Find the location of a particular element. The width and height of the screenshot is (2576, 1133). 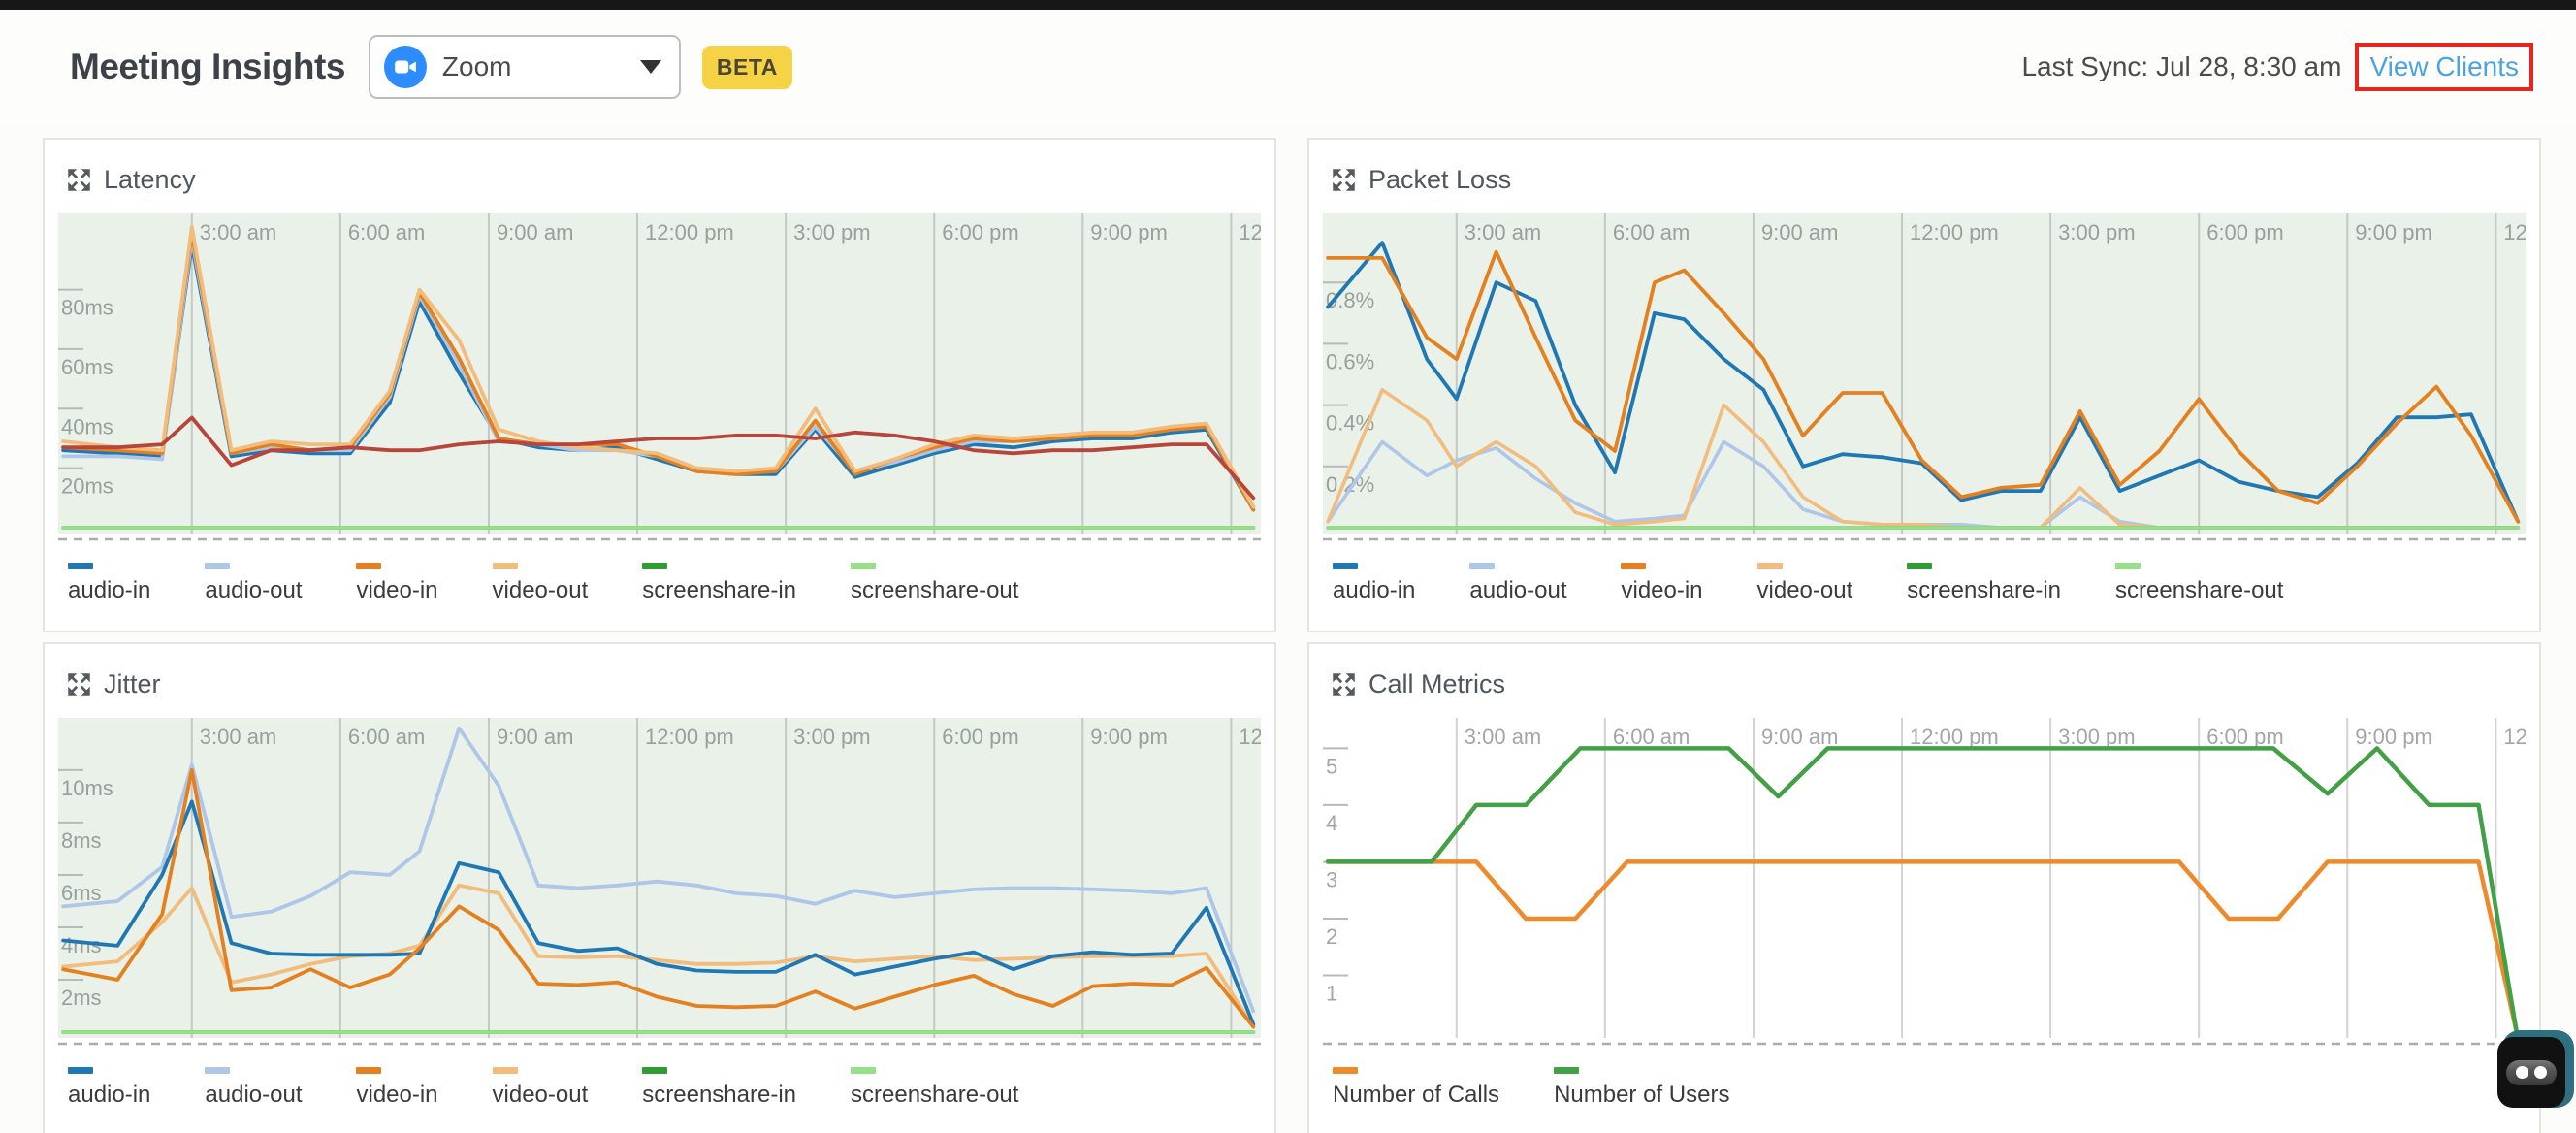

chevron-down-icon is located at coordinates (650, 67).